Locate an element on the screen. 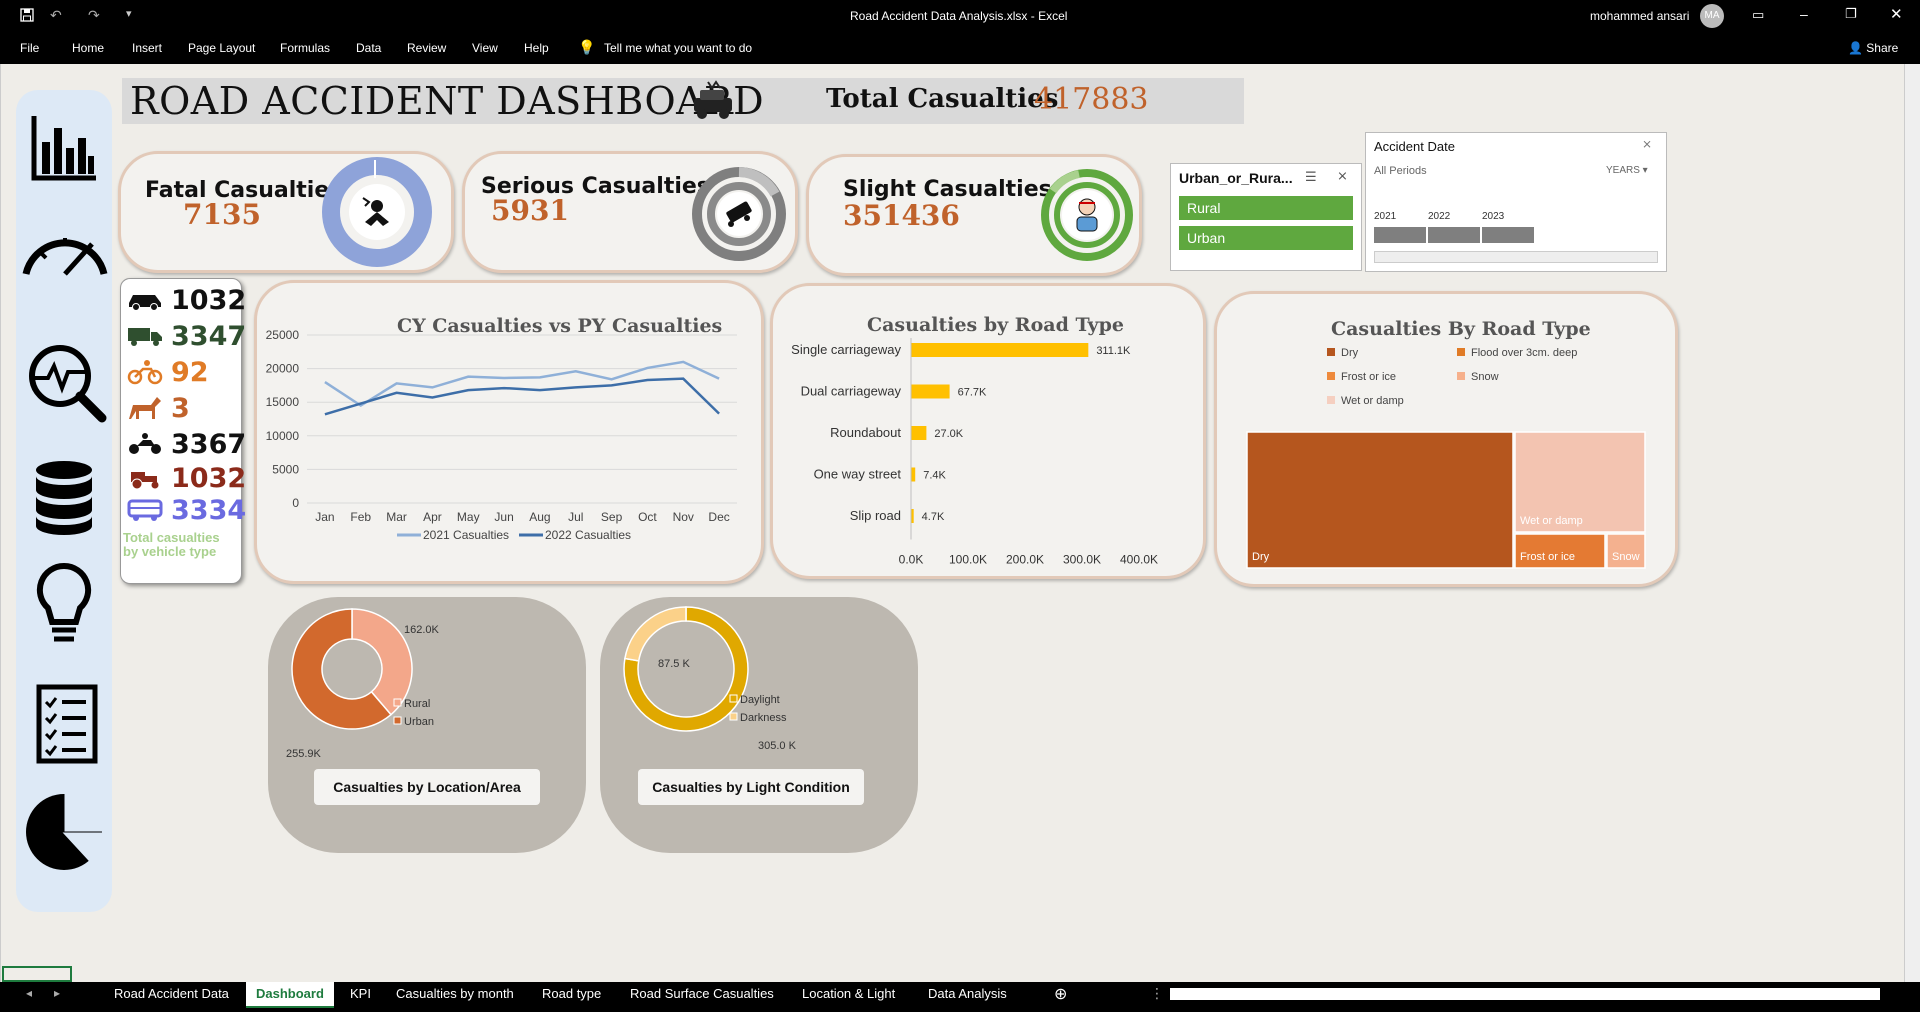 This screenshot has height=1012, width=1920. ribbon-display-icon: ▭ is located at coordinates (1758, 14).